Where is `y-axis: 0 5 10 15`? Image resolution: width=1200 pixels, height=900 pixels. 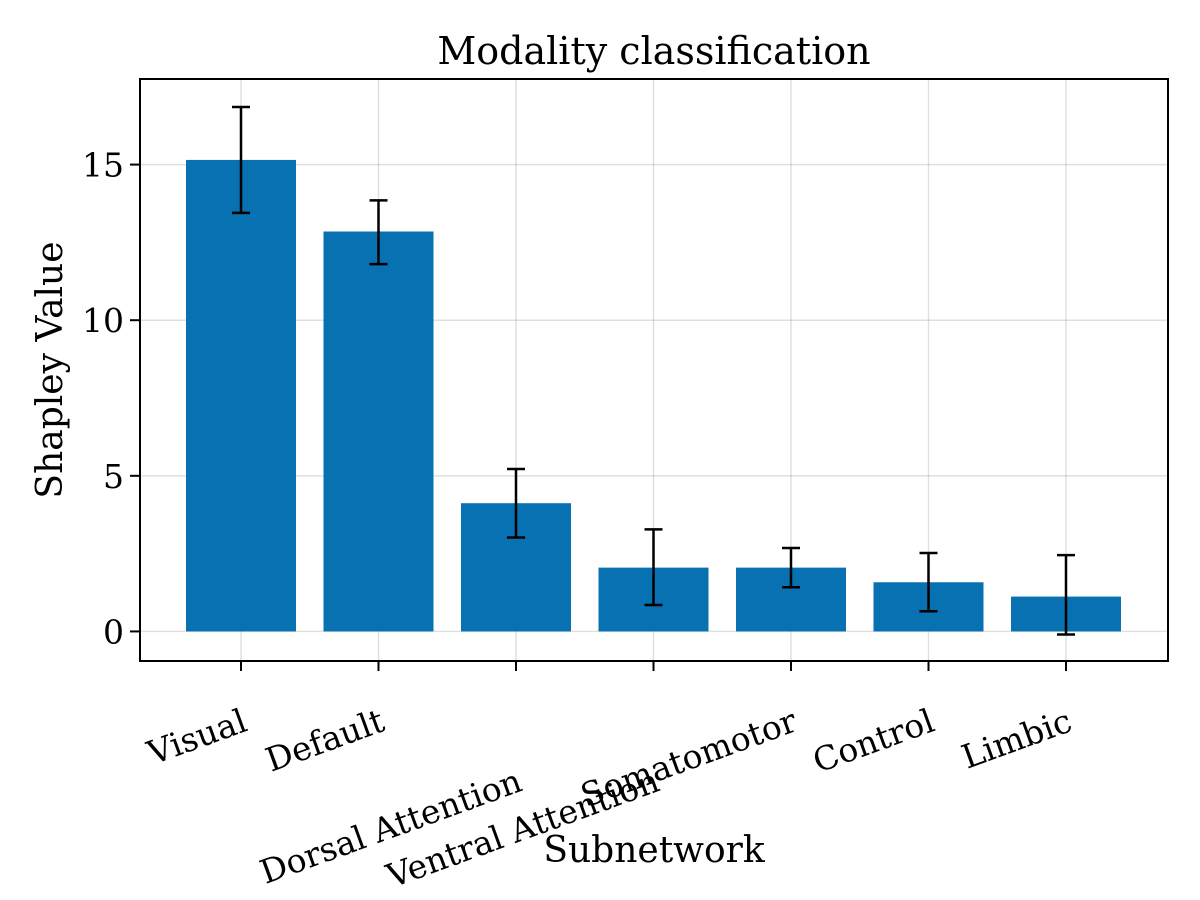 y-axis: 0 5 10 15 is located at coordinates (111, 398).